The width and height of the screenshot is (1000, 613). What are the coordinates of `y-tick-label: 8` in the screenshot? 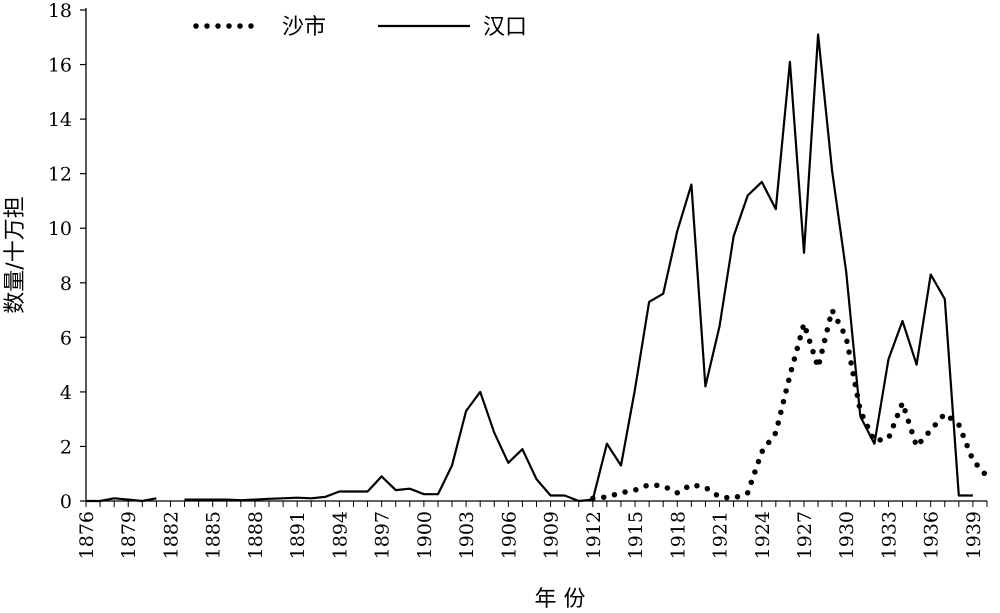 It's located at (66, 284).